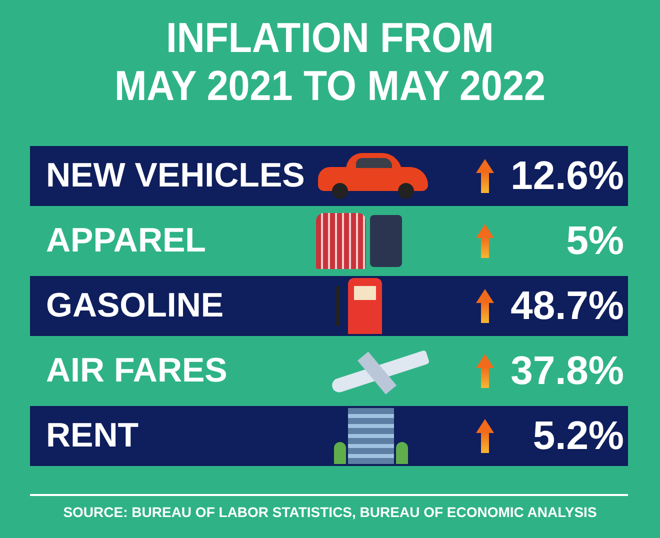 The image size is (660, 538). Describe the element at coordinates (126, 240) in the screenshot. I see `category-label: APPAREL` at that location.